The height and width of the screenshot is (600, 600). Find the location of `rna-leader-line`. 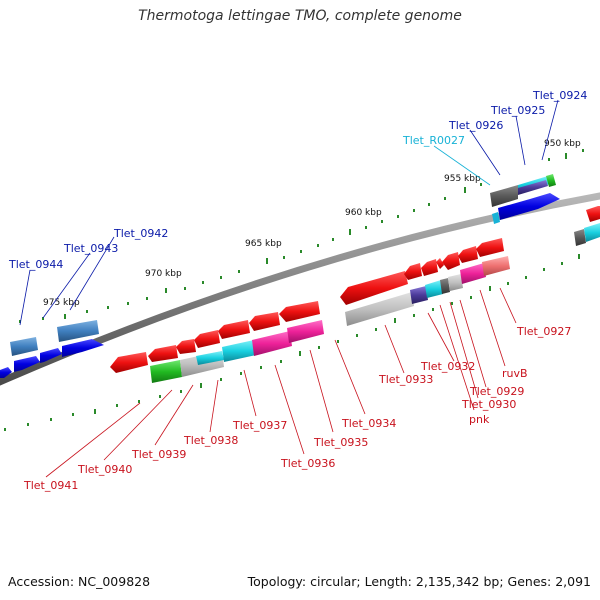

rna-leader-line is located at coordinates (462, 165).